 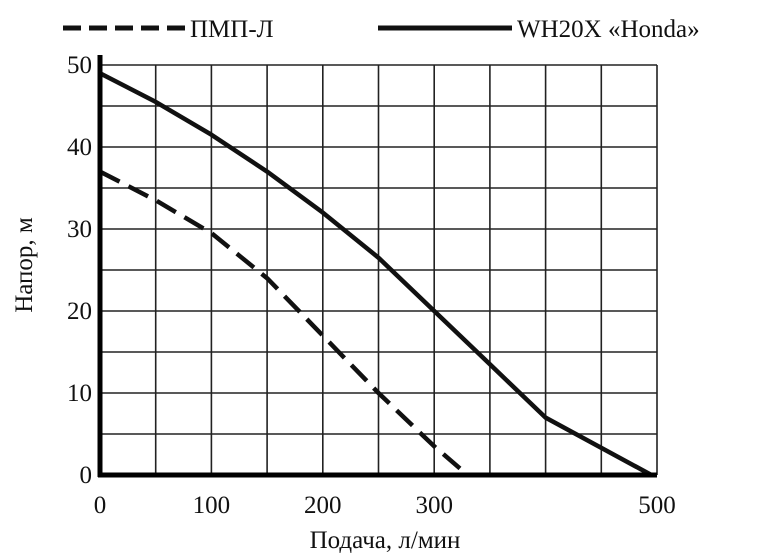 What do you see at coordinates (79, 393) in the screenshot?
I see `y-tick-label: 10` at bounding box center [79, 393].